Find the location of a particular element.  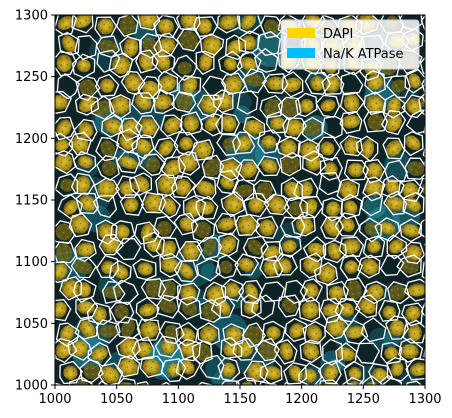

y-axis-ticks: 1000 1050 1100 1150 1200 1250 1300 is located at coordinates (35, 201).